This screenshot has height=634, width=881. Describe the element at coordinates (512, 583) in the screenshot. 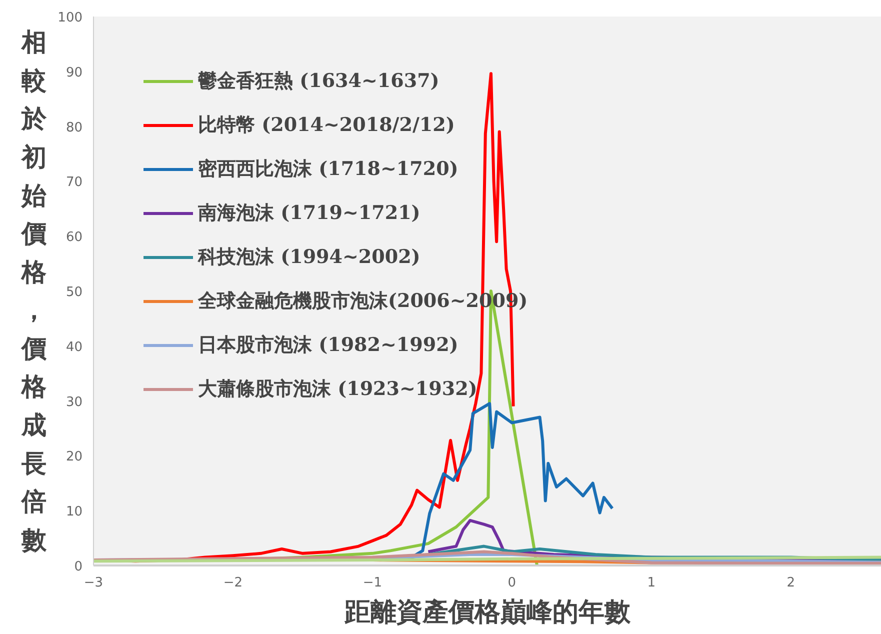

I see `x-tick-label: 0` at that location.